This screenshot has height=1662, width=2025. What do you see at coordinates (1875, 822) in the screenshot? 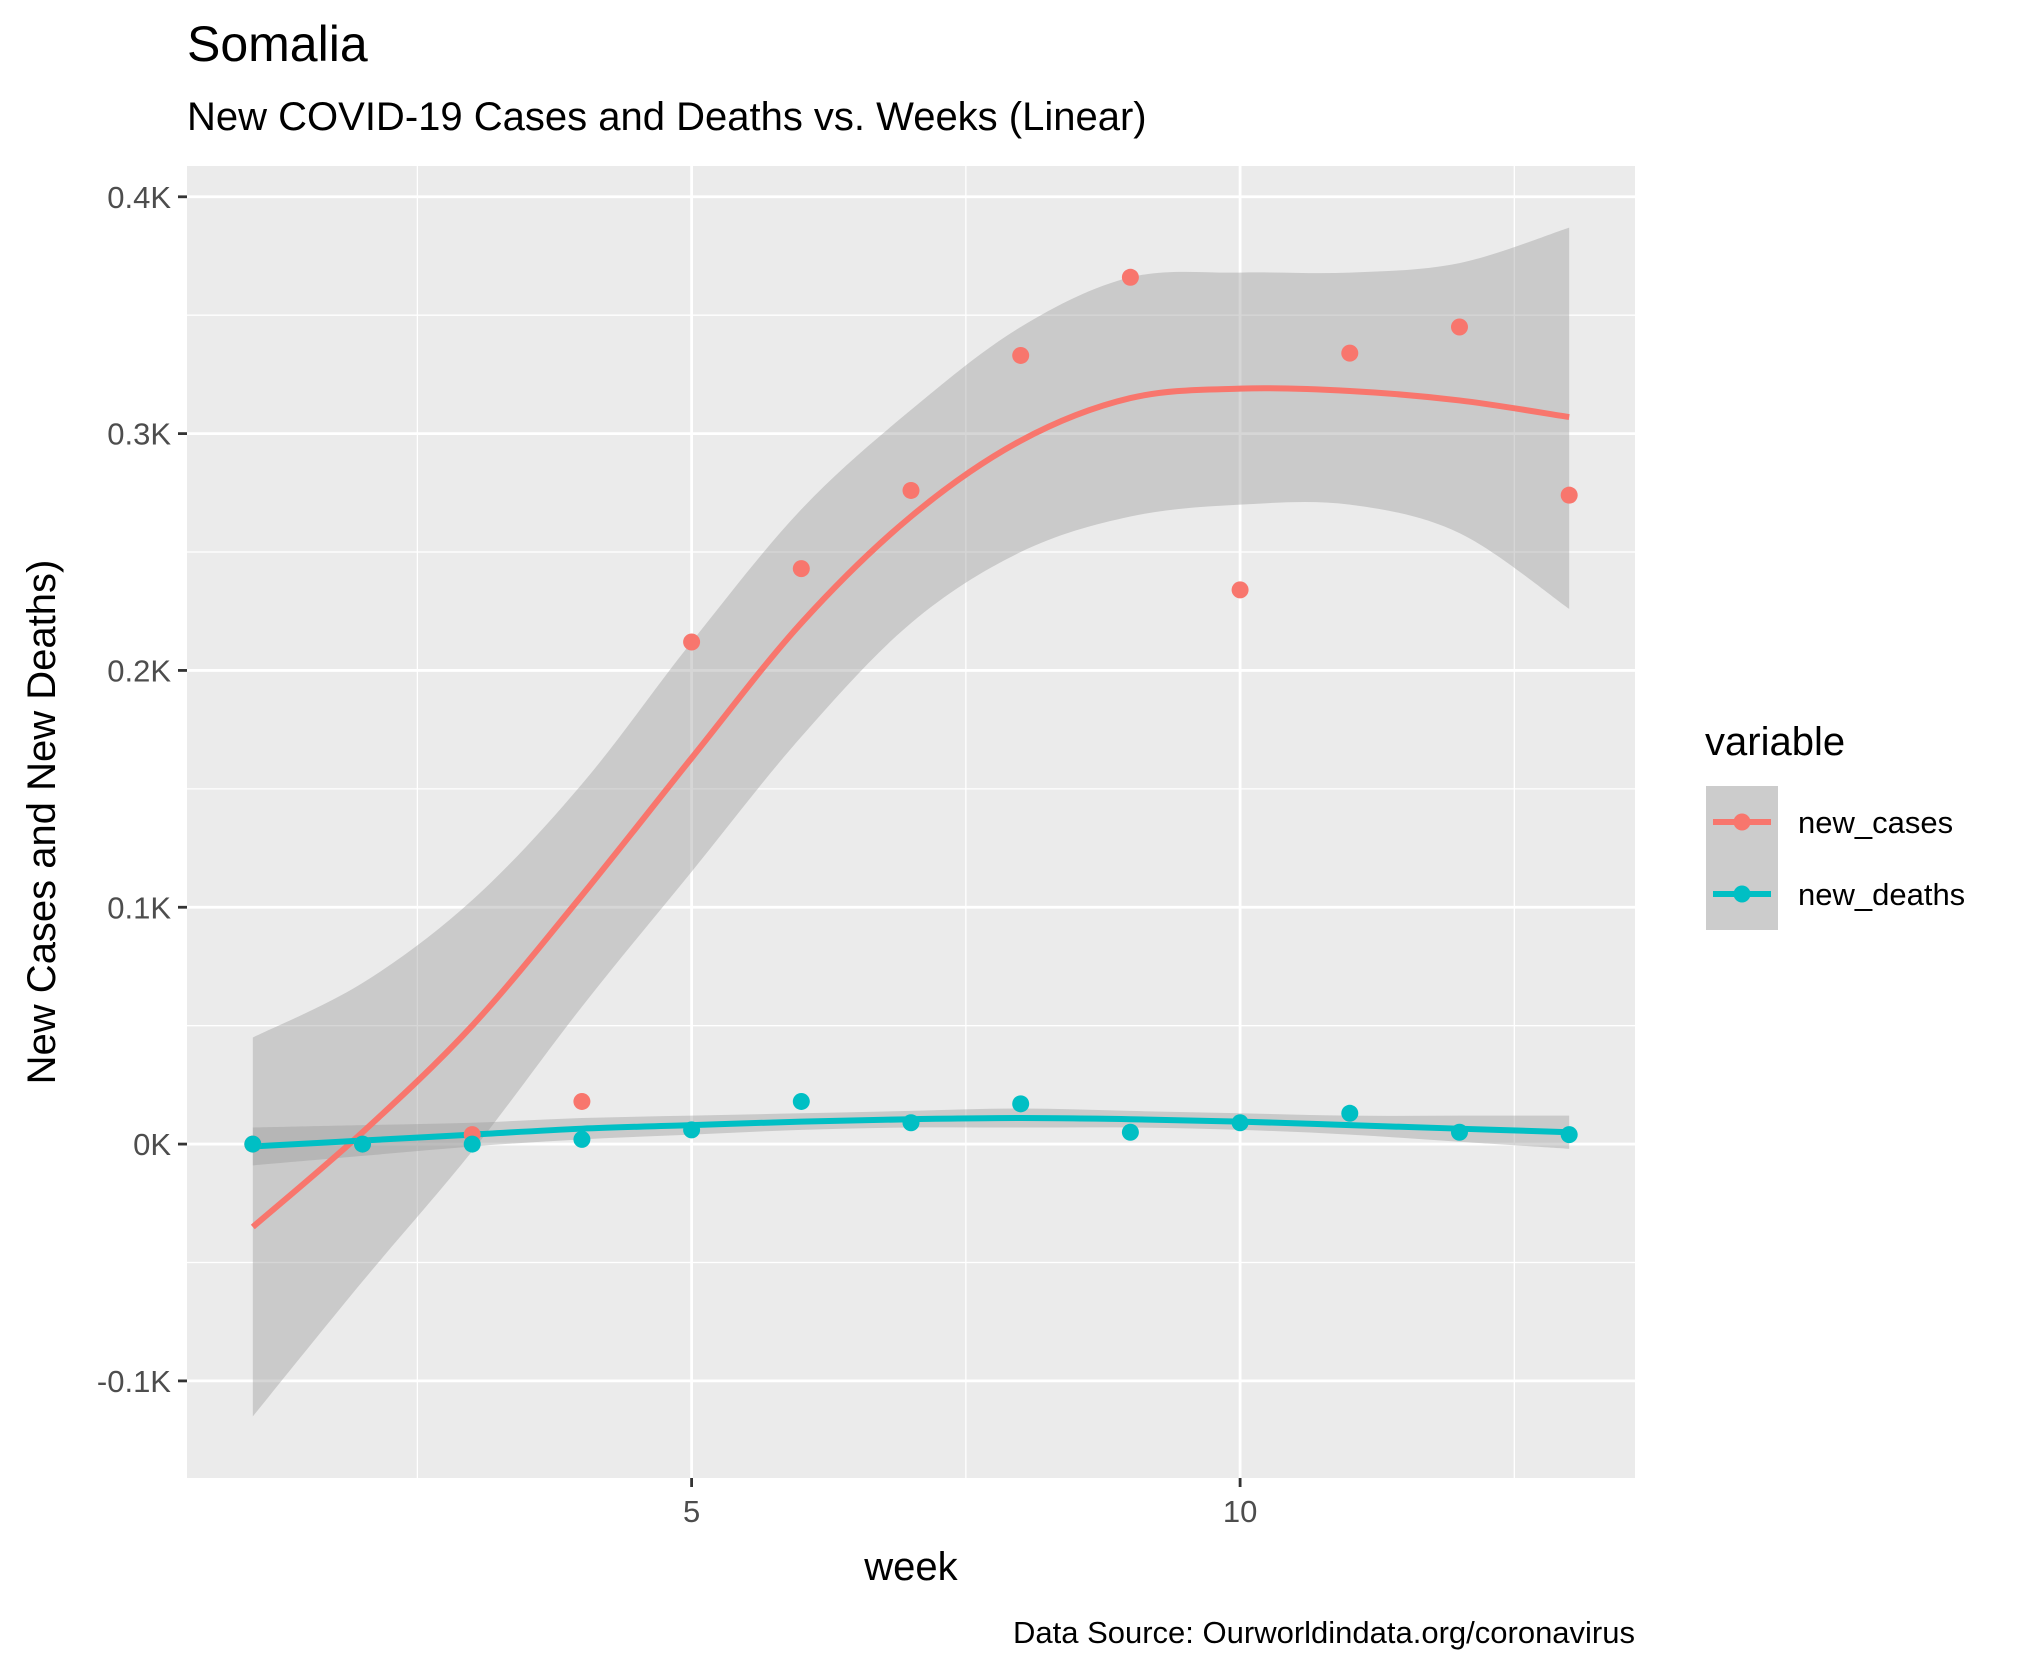
I see `legend-label-new_cases: new_cases` at bounding box center [1875, 822].